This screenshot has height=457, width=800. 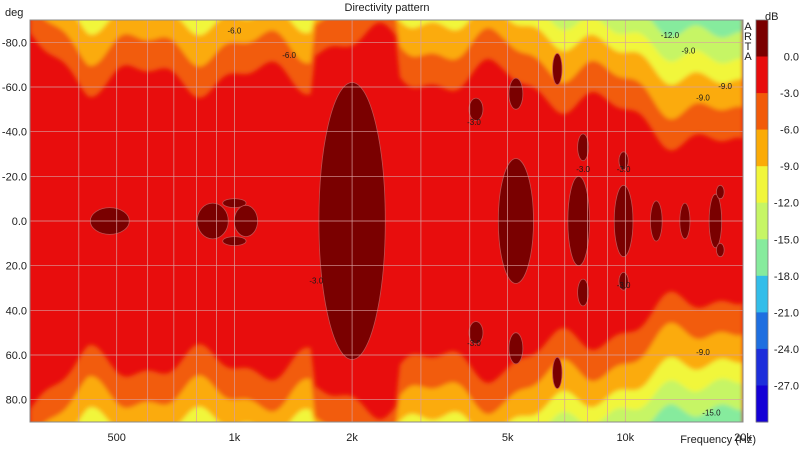 What do you see at coordinates (703, 97) in the screenshot?
I see `contour-label-6: -9.0` at bounding box center [703, 97].